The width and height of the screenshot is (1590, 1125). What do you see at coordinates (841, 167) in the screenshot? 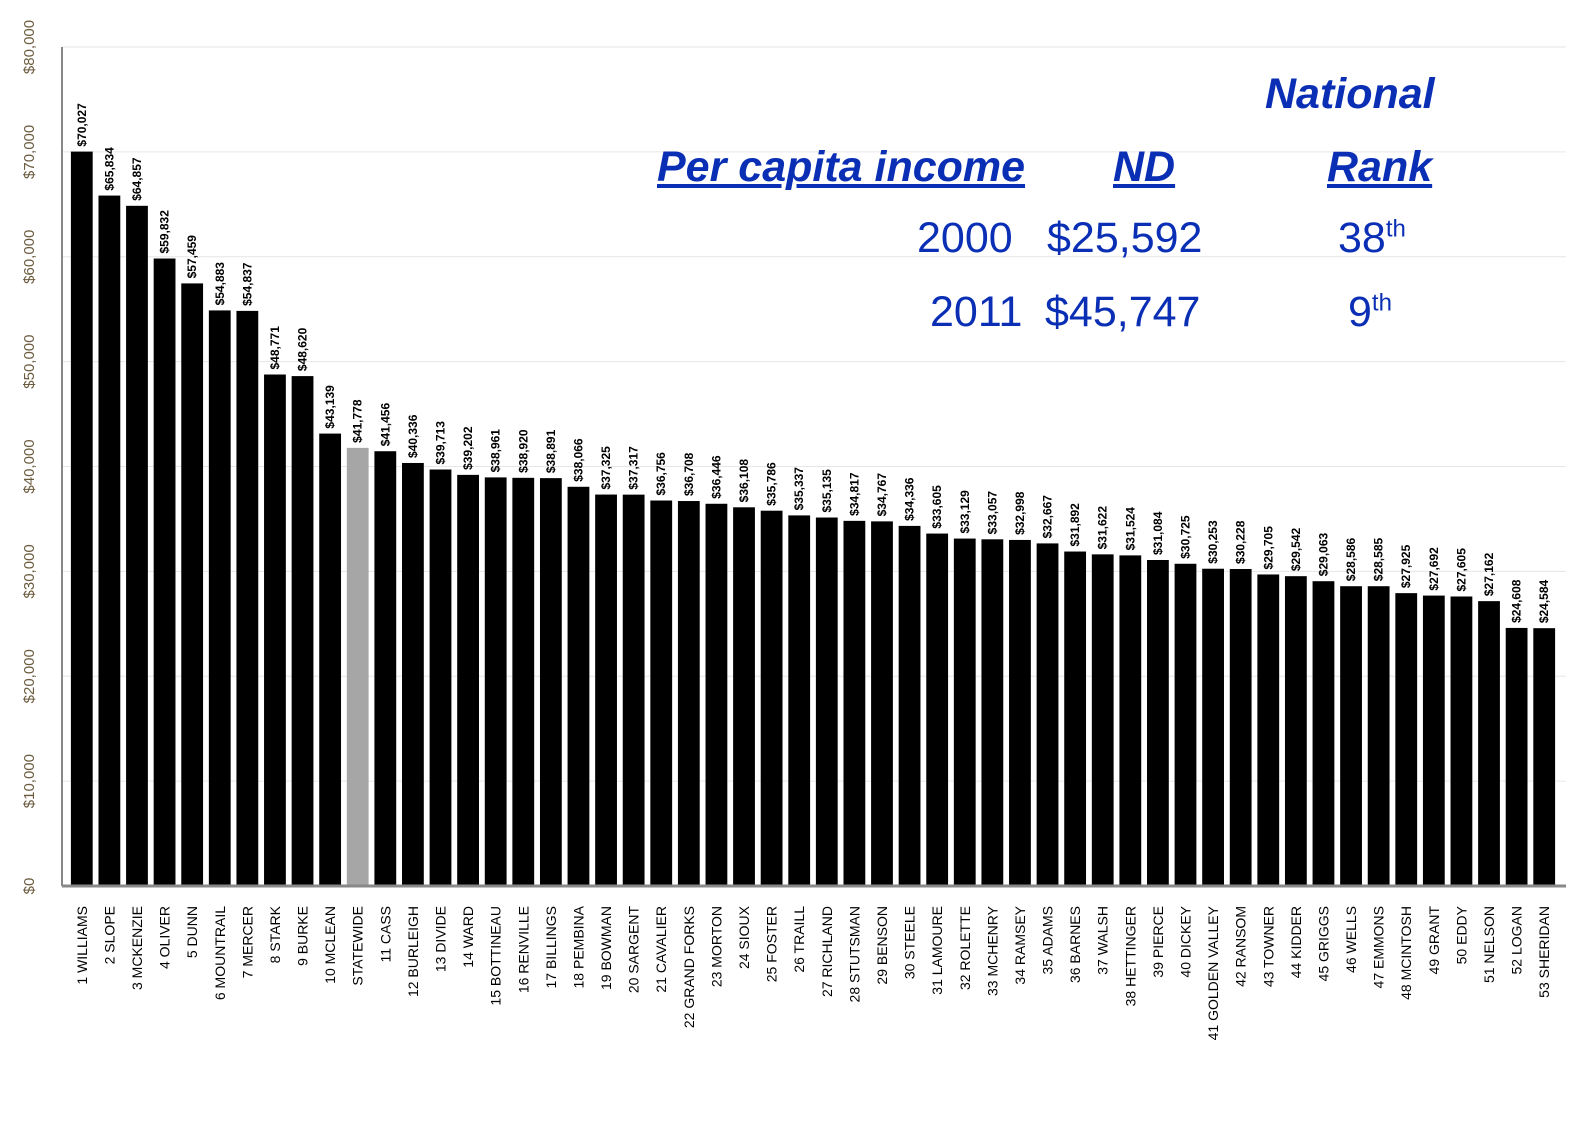
I see `per-capita-income-header: Per capita income` at bounding box center [841, 167].